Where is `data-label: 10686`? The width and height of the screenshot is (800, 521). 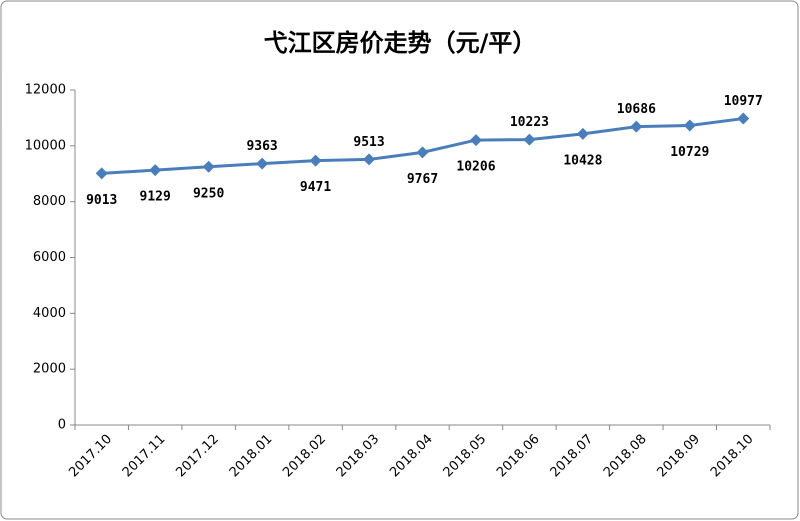 data-label: 10686 is located at coordinates (636, 109).